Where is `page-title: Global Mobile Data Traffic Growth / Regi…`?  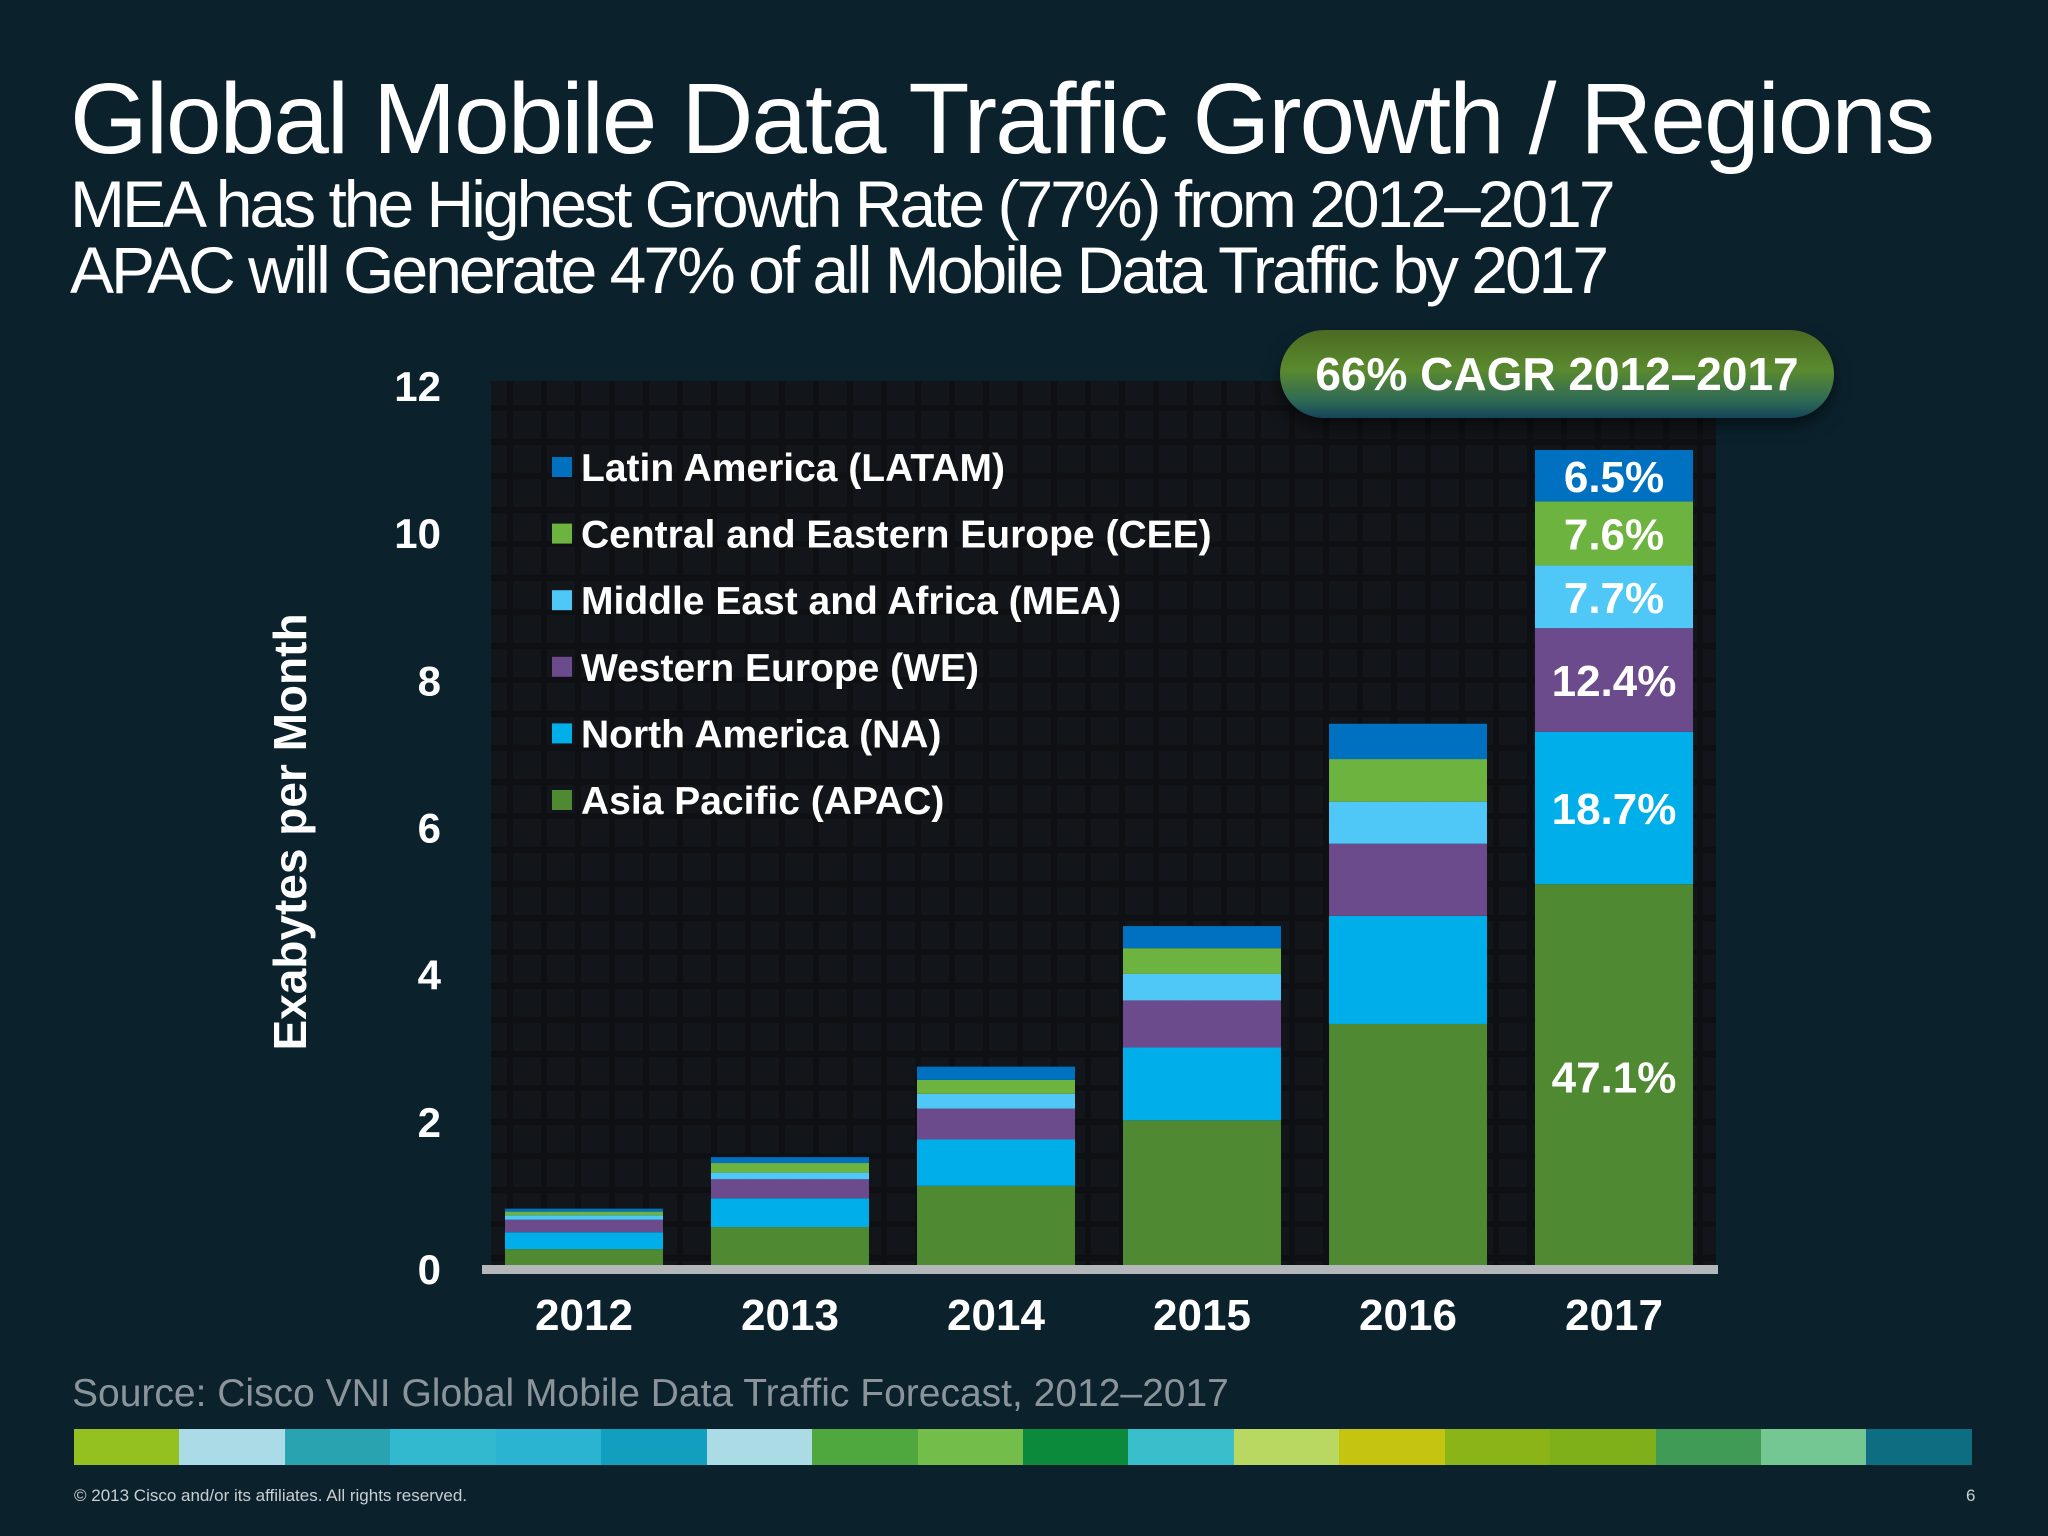 page-title: Global Mobile Data Traffic Growth / Regi… is located at coordinates (1002, 119).